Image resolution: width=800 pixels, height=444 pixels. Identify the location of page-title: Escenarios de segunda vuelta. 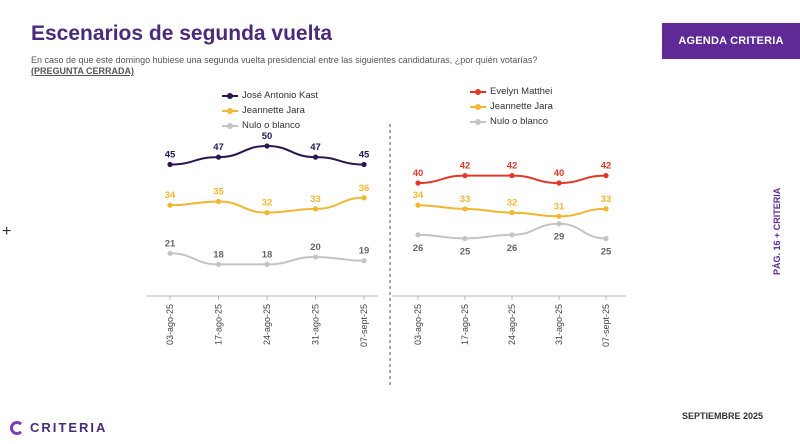
(182, 33).